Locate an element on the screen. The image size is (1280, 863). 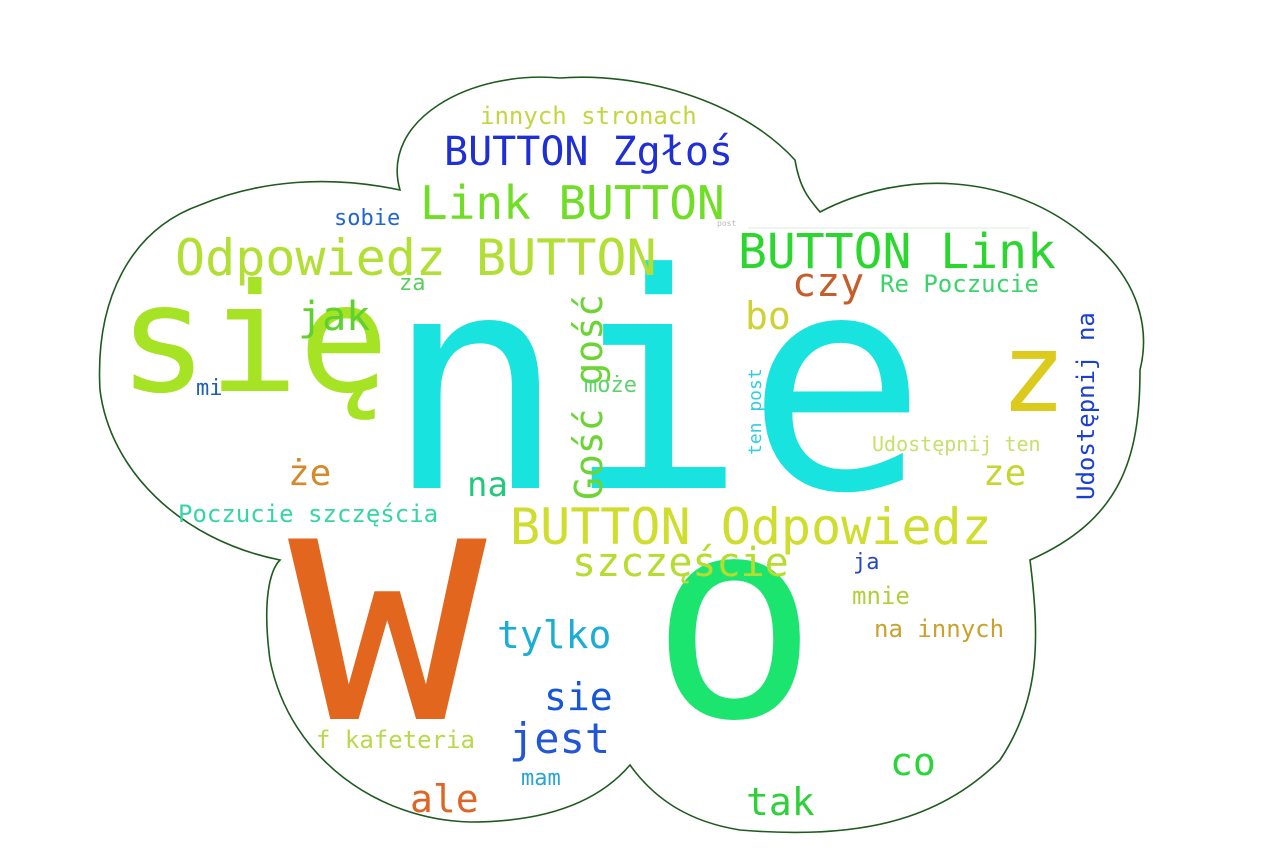
word-sobie: sobie is located at coordinates (367, 218).